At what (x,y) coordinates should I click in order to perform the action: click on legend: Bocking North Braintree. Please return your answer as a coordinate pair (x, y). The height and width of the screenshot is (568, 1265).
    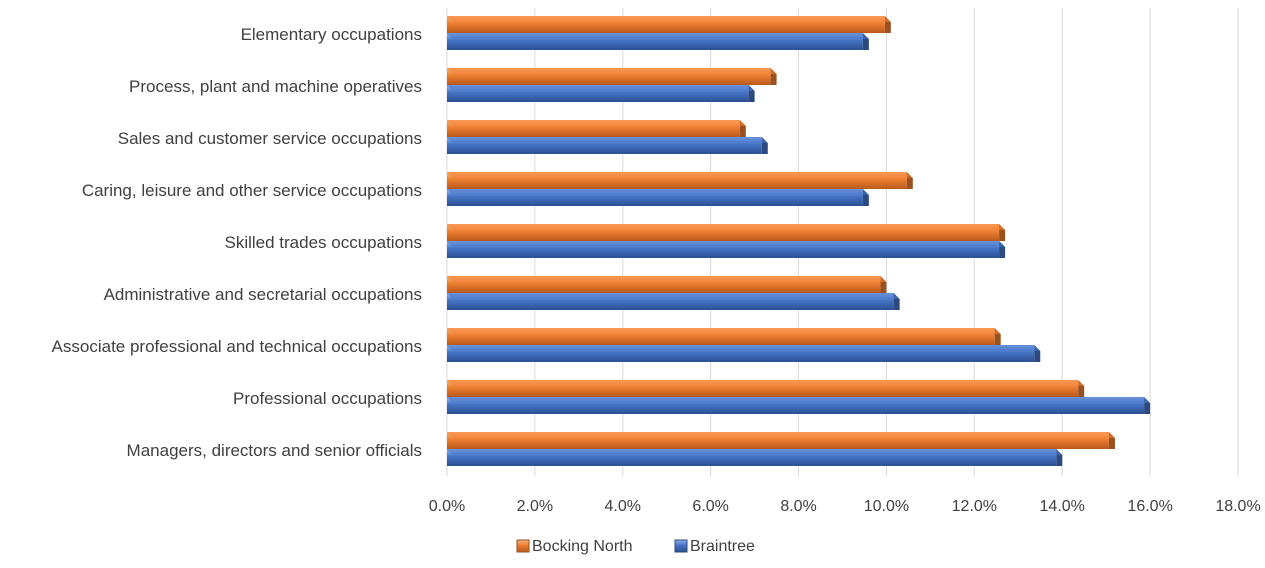
    Looking at the image, I should click on (635, 546).